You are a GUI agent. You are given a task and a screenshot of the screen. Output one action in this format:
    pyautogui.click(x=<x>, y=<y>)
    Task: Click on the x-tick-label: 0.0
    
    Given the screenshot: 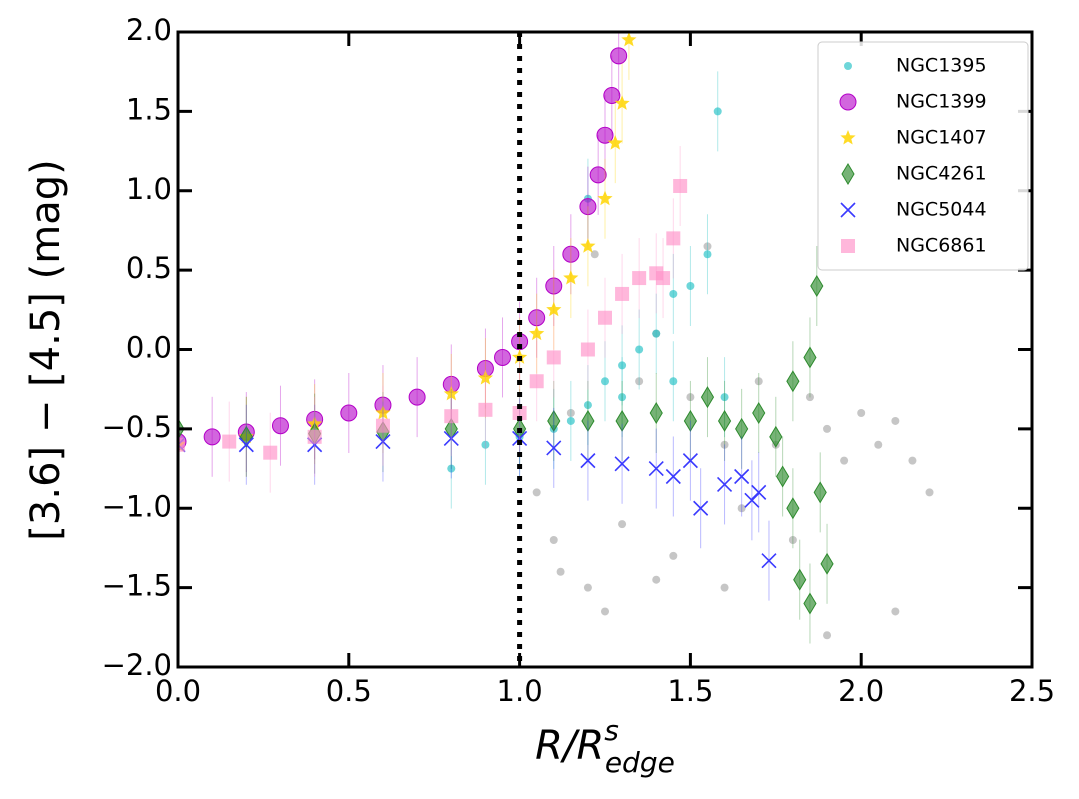 What is the action you would take?
    pyautogui.click(x=178, y=691)
    